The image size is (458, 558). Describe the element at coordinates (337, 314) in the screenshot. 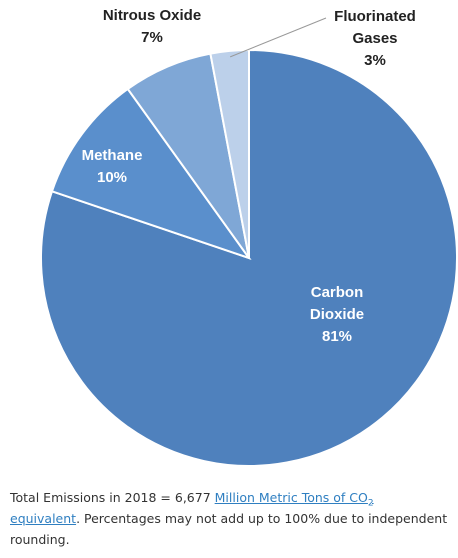

I see `label-carbon-dioxide: Carbon Dioxide 81%` at that location.